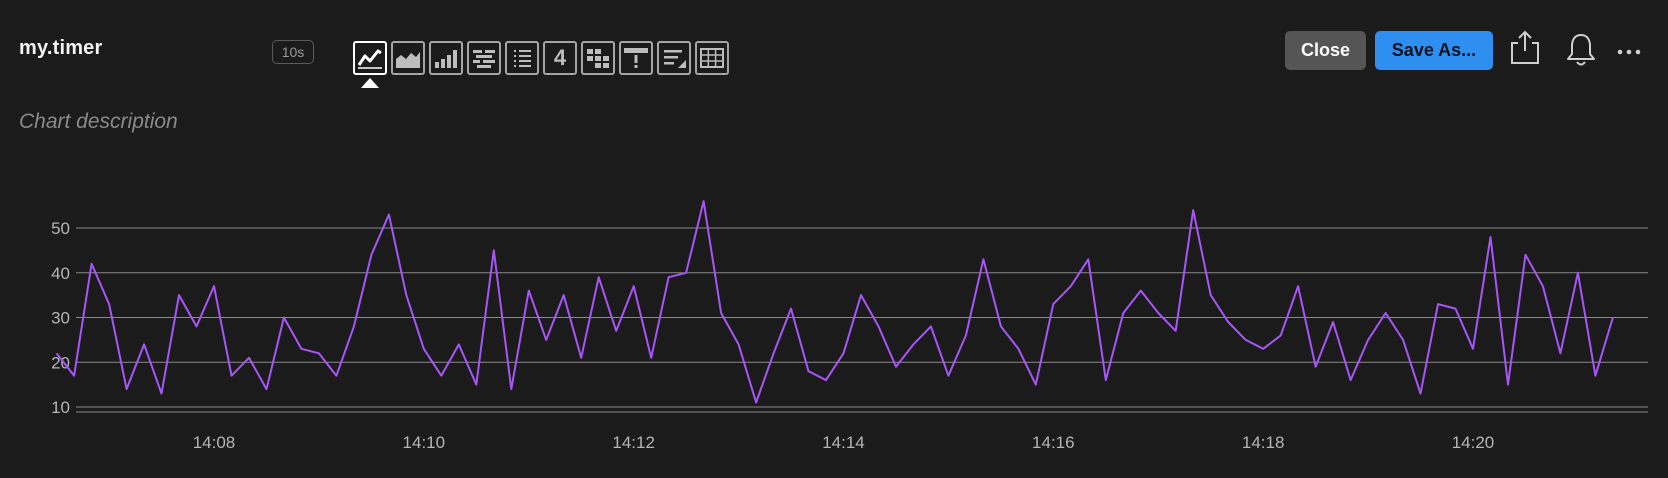 Image resolution: width=1668 pixels, height=478 pixels. I want to click on event-feed-icon, so click(598, 58).